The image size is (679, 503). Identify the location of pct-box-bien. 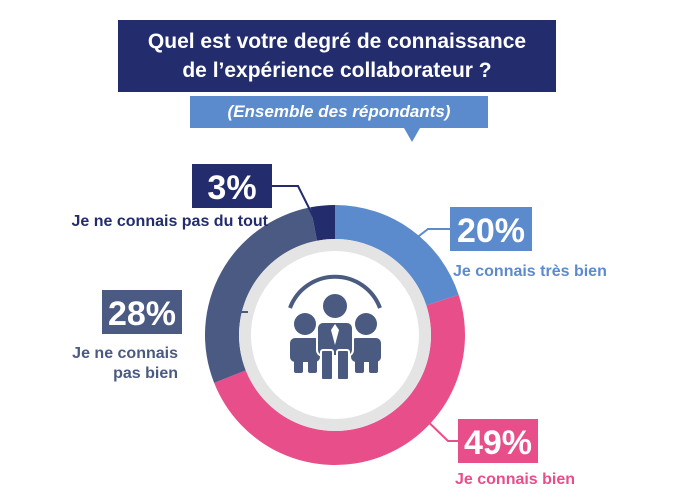
(498, 441).